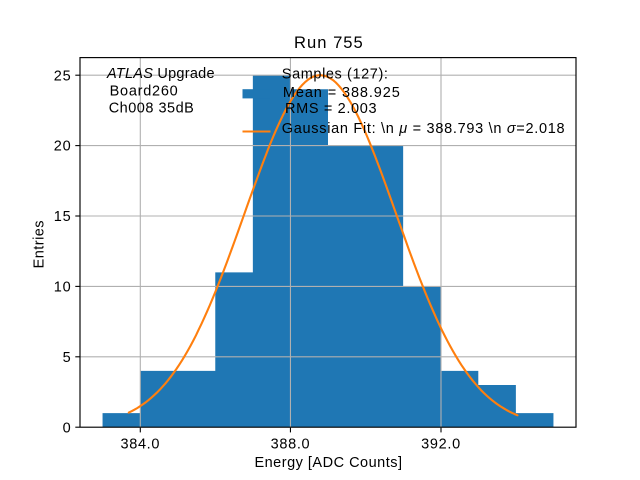  I want to click on svg-text: Run 755, so click(329, 42).